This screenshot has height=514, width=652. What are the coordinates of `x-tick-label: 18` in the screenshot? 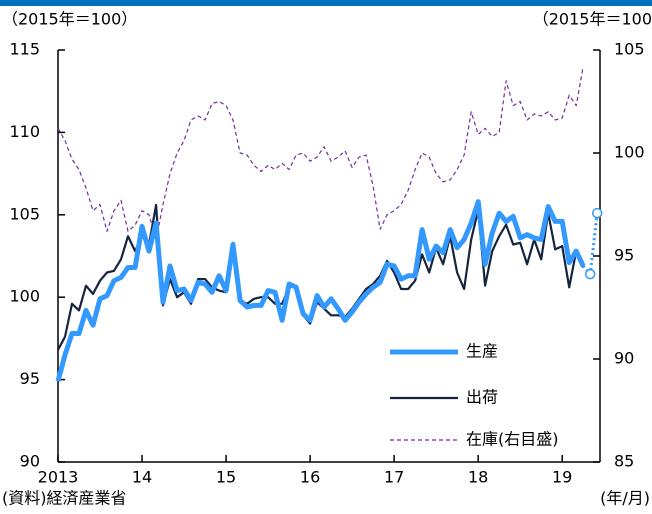 It's located at (478, 477).